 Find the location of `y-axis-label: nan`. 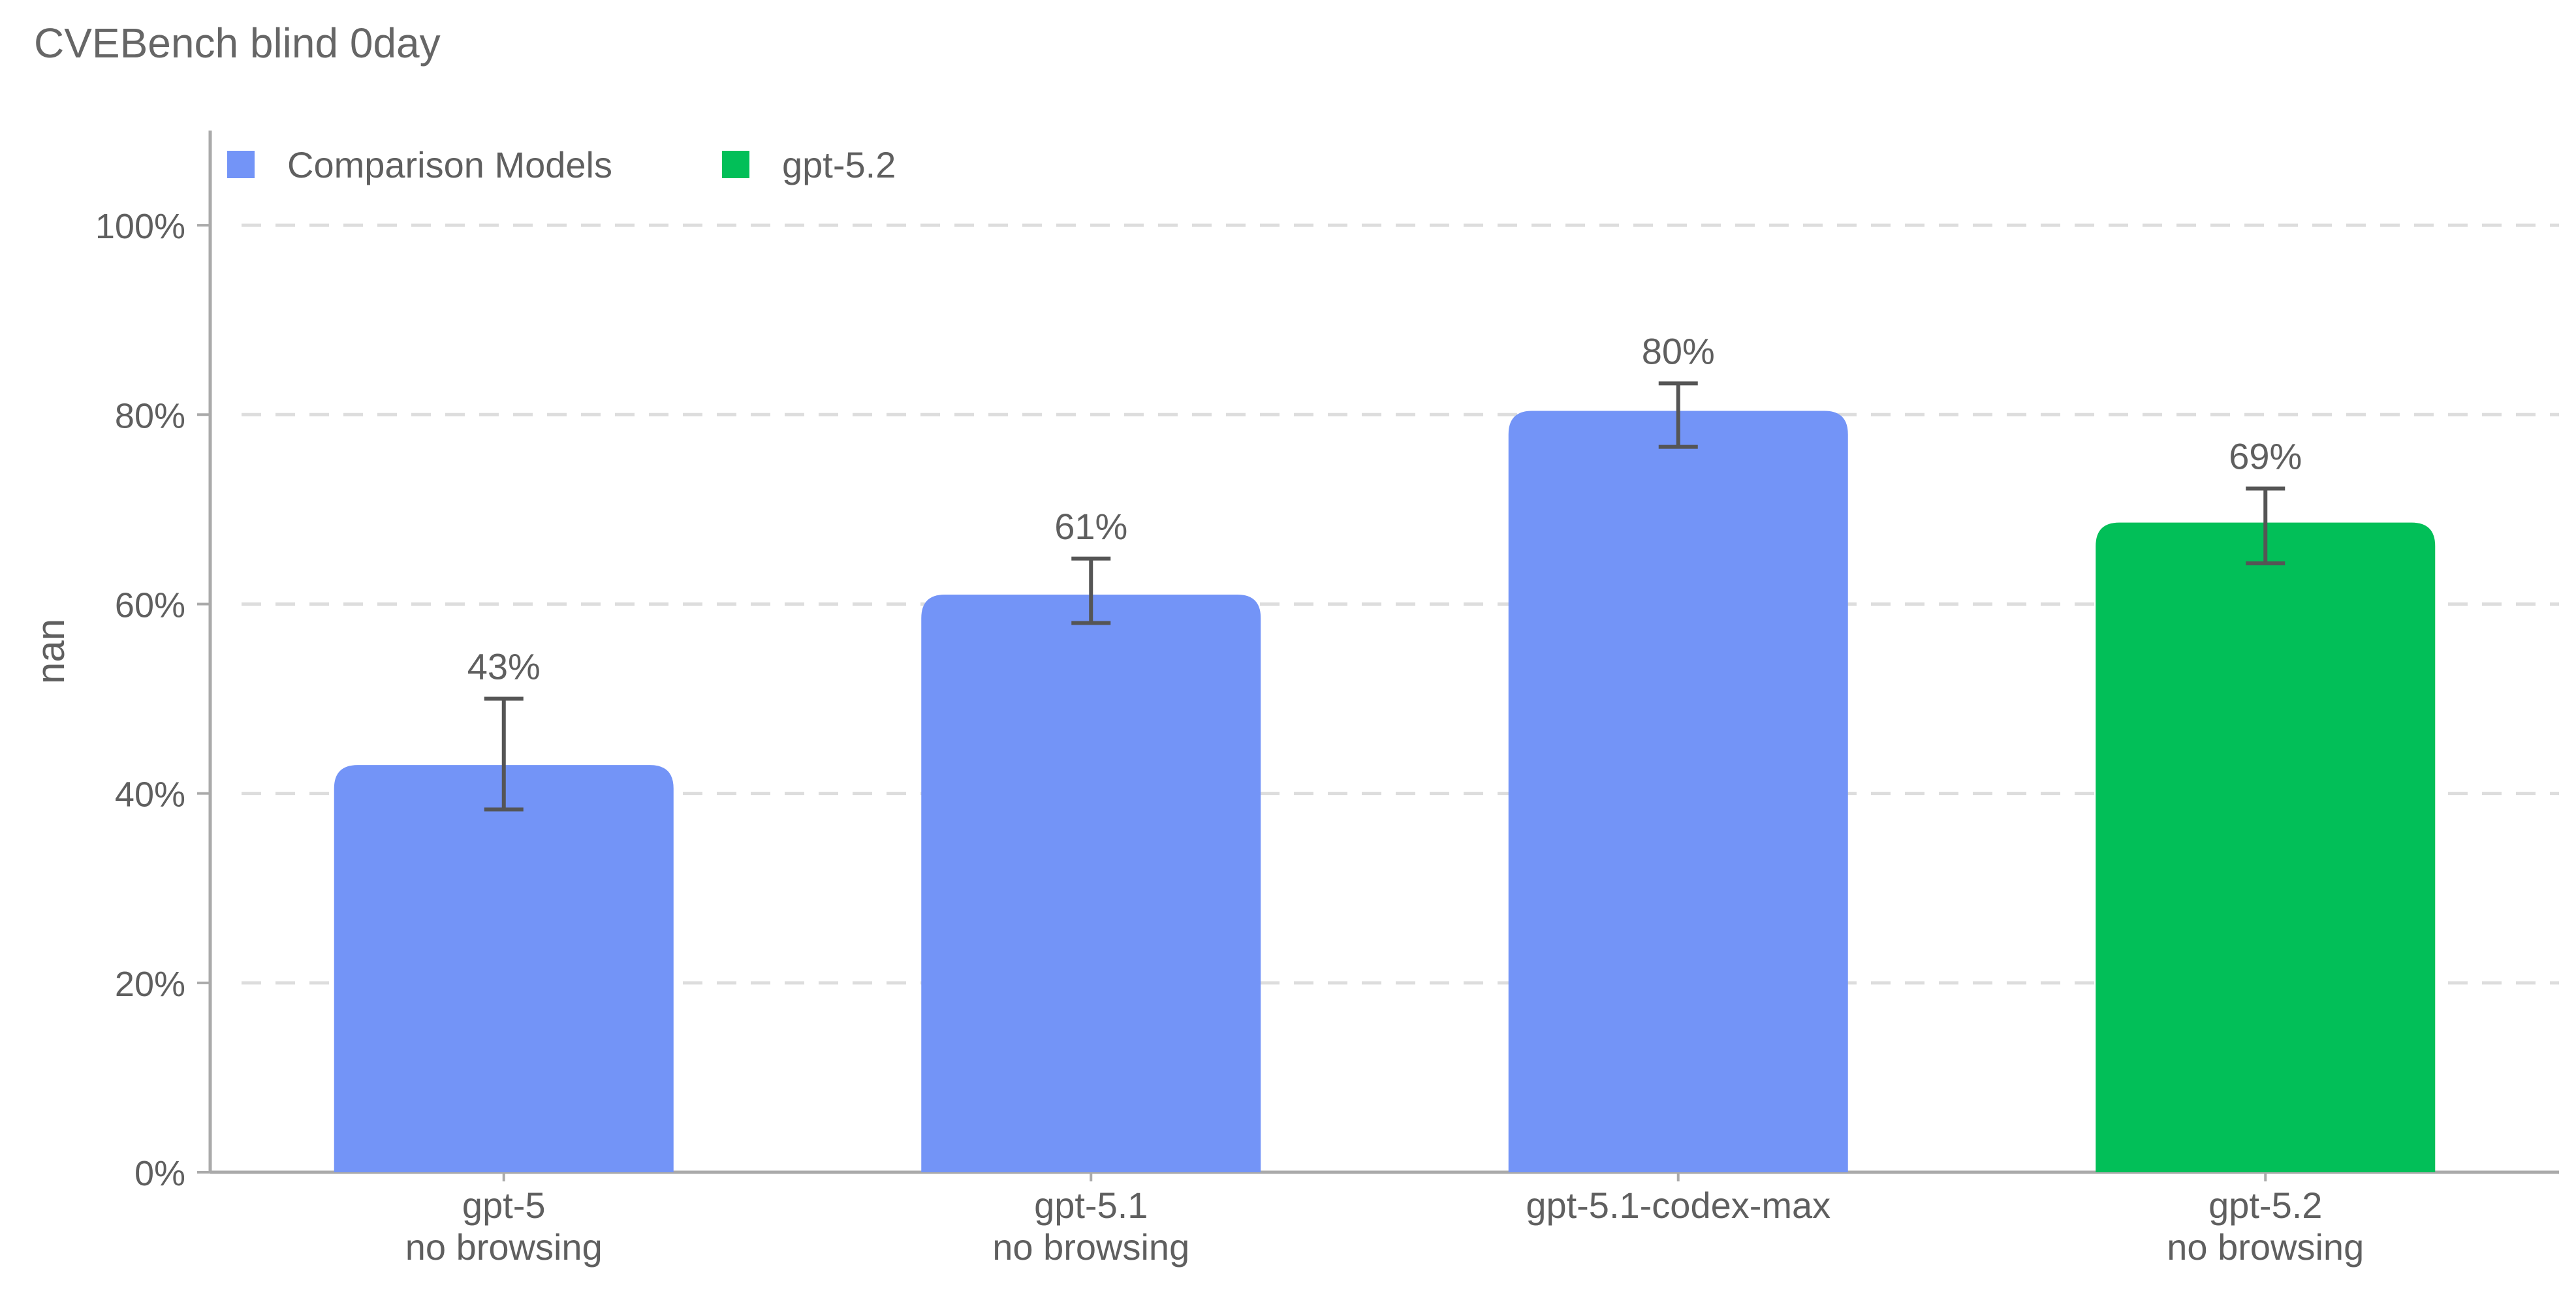

y-axis-label: nan is located at coordinates (51, 651).